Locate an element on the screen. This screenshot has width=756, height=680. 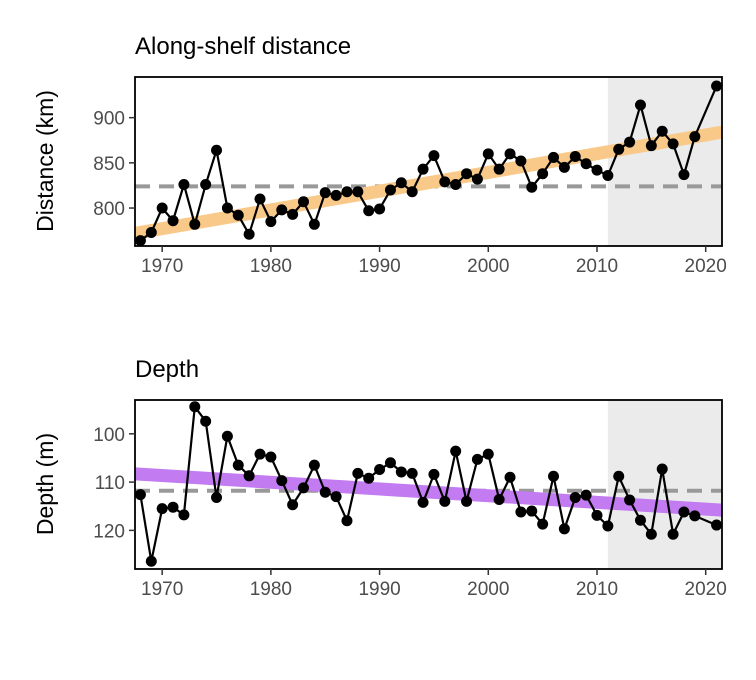
y-tick-label: 100 is located at coordinates (109, 435).